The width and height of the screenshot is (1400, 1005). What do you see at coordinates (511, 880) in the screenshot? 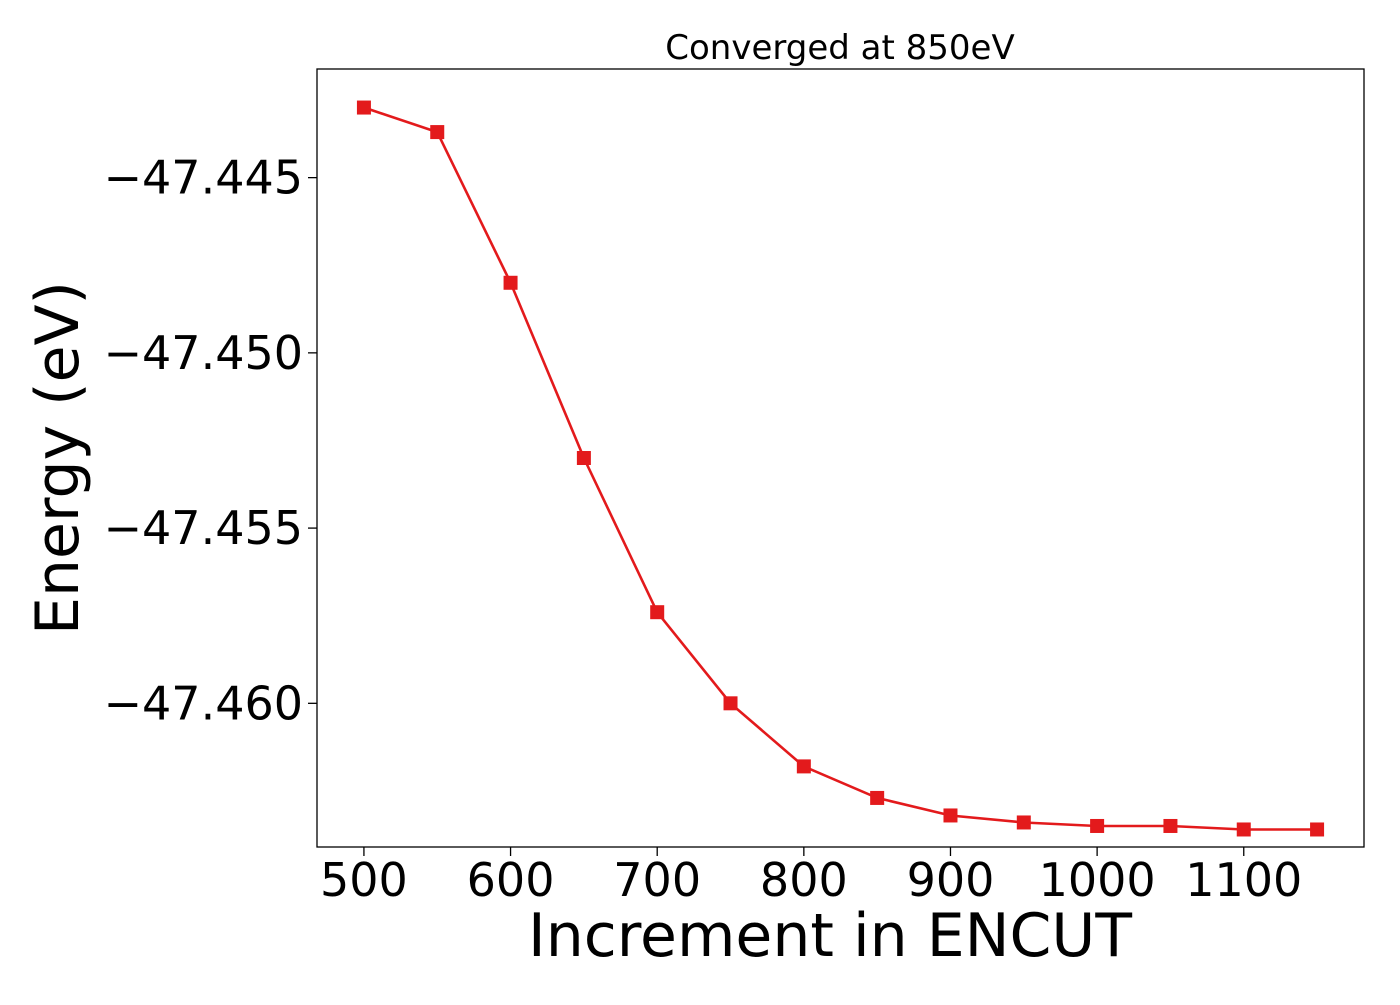
I see `x-tick-label: 600` at bounding box center [511, 880].